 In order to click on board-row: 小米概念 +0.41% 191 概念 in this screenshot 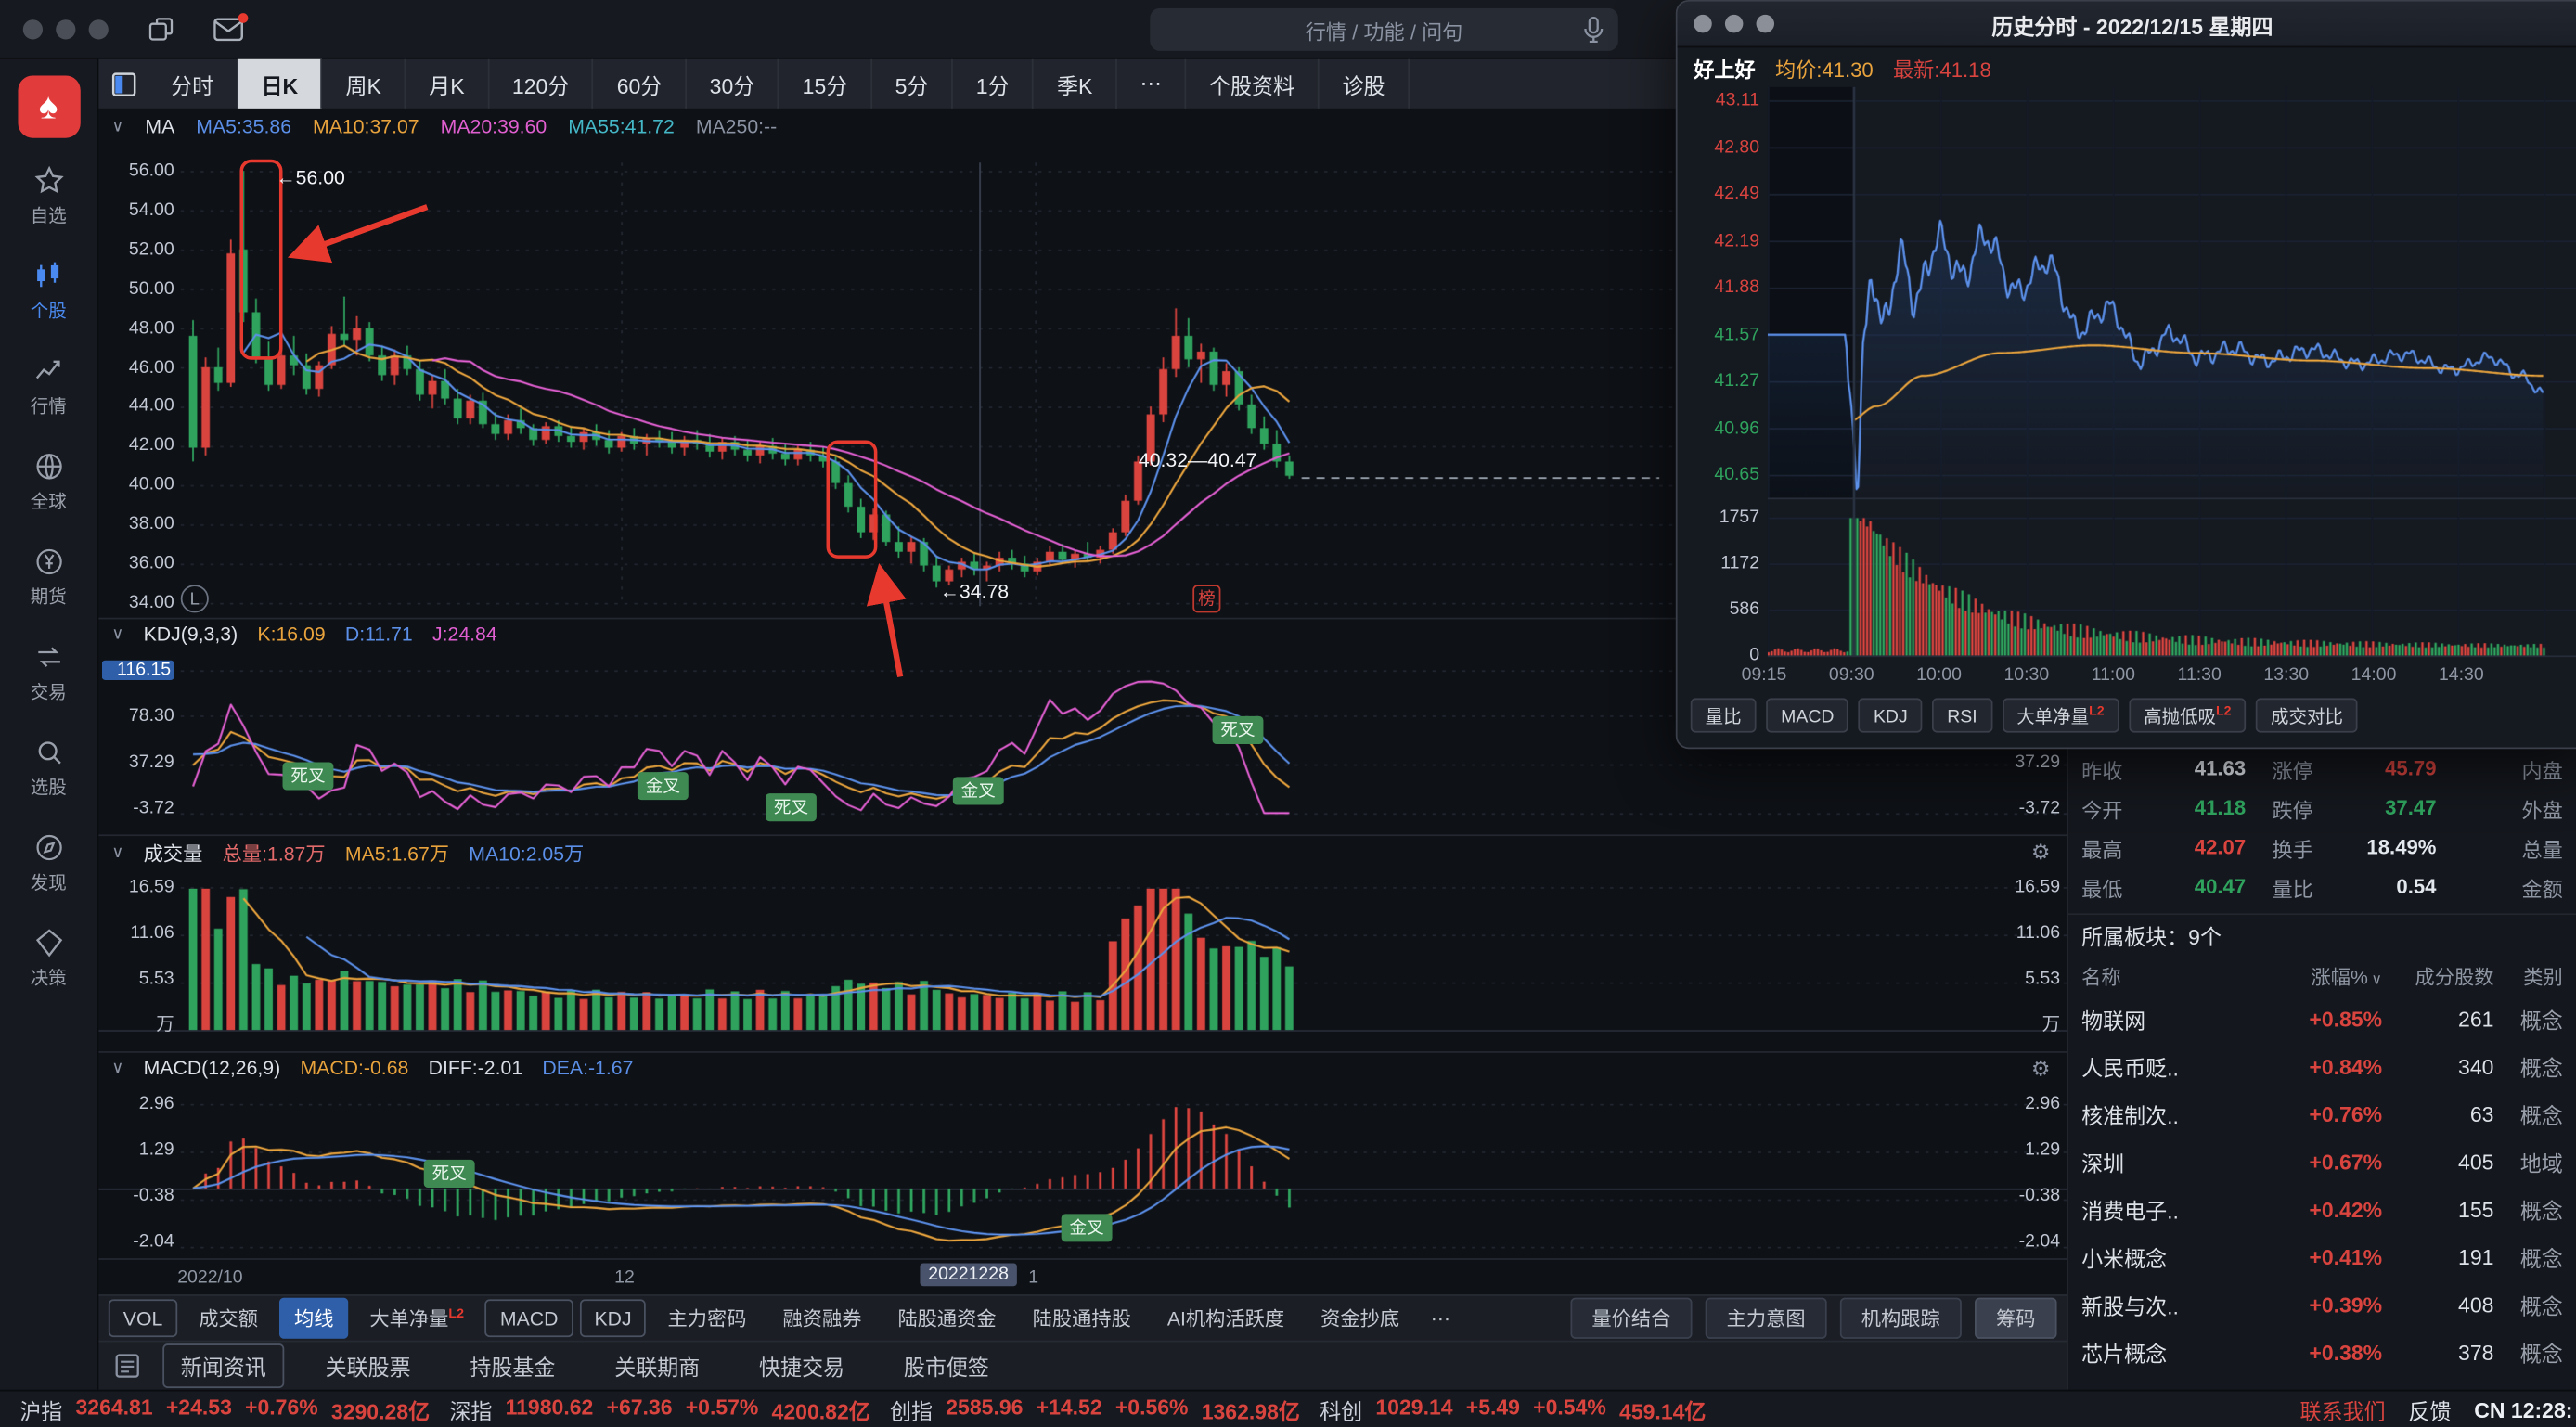, I will do `click(2322, 1257)`.